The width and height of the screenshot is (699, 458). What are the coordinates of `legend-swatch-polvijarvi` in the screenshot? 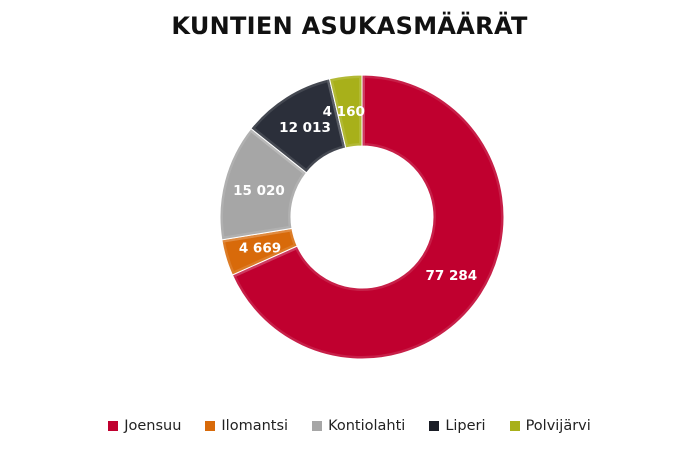 It's located at (514, 426).